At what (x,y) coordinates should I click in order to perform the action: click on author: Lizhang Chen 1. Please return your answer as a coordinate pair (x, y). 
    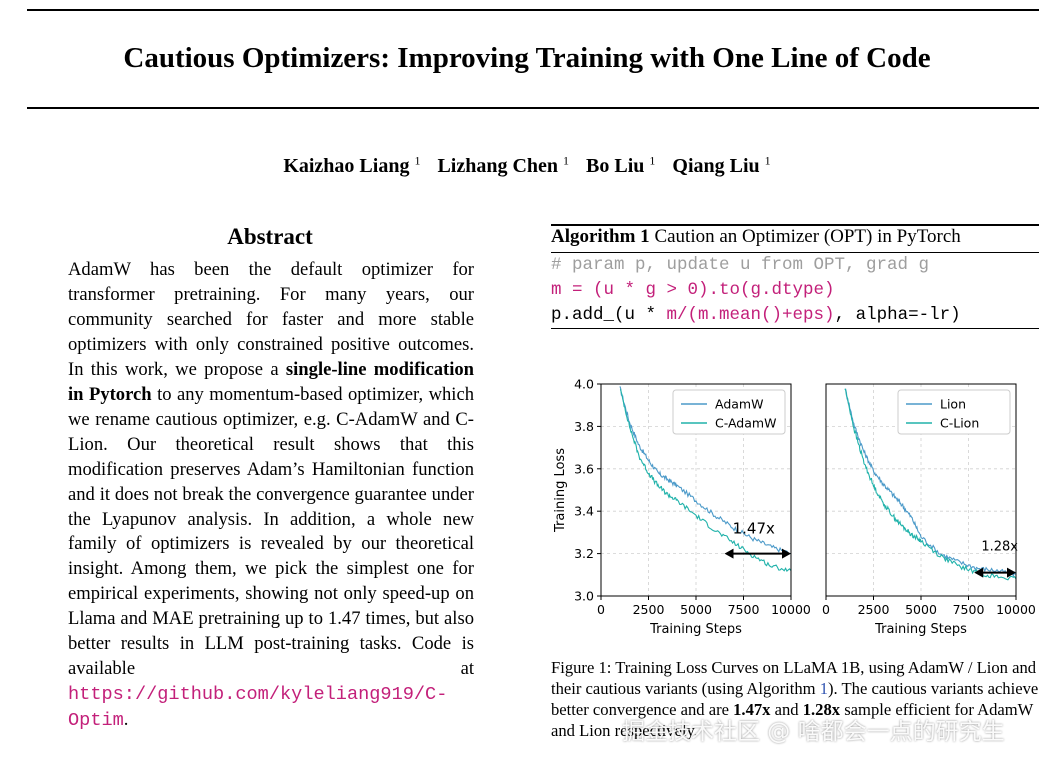
    Looking at the image, I should click on (503, 165).